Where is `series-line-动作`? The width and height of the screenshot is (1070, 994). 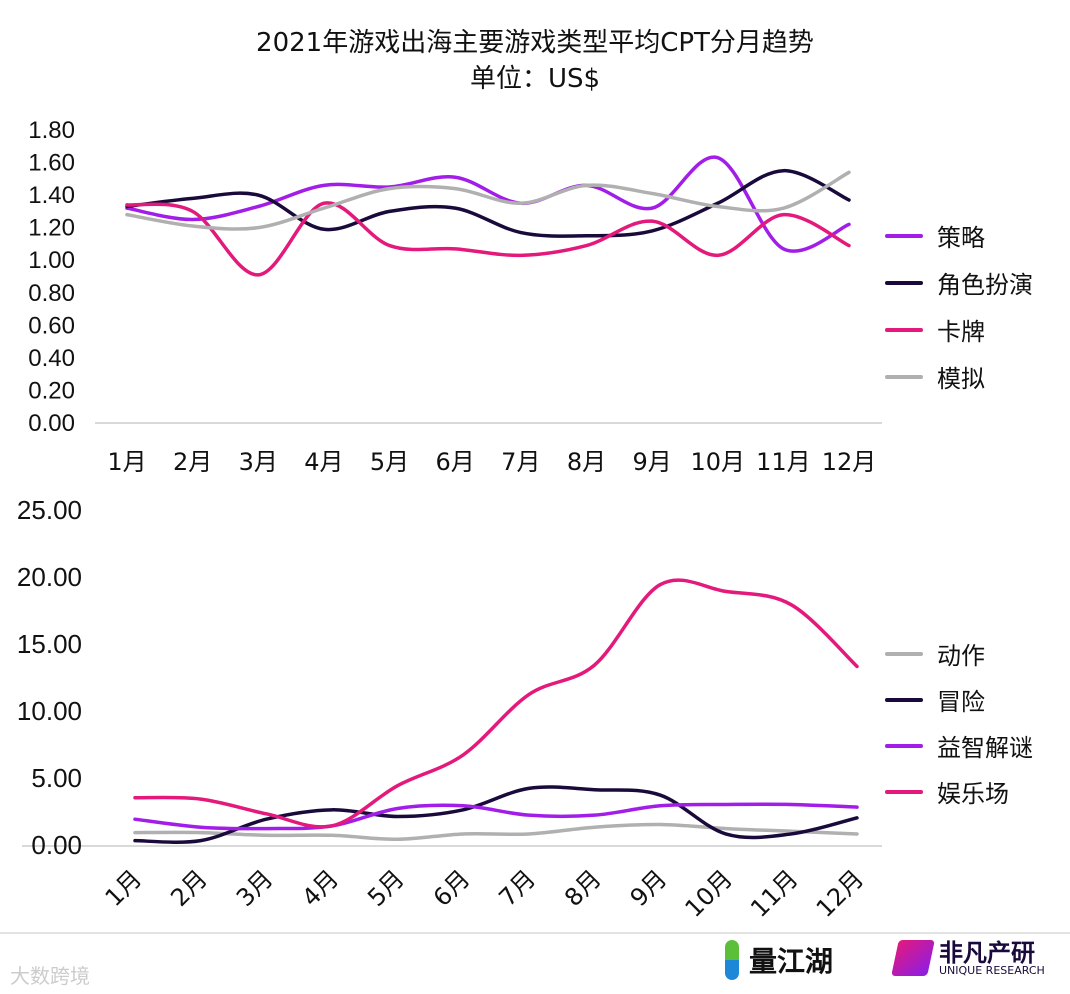
series-line-动作 is located at coordinates (496, 832).